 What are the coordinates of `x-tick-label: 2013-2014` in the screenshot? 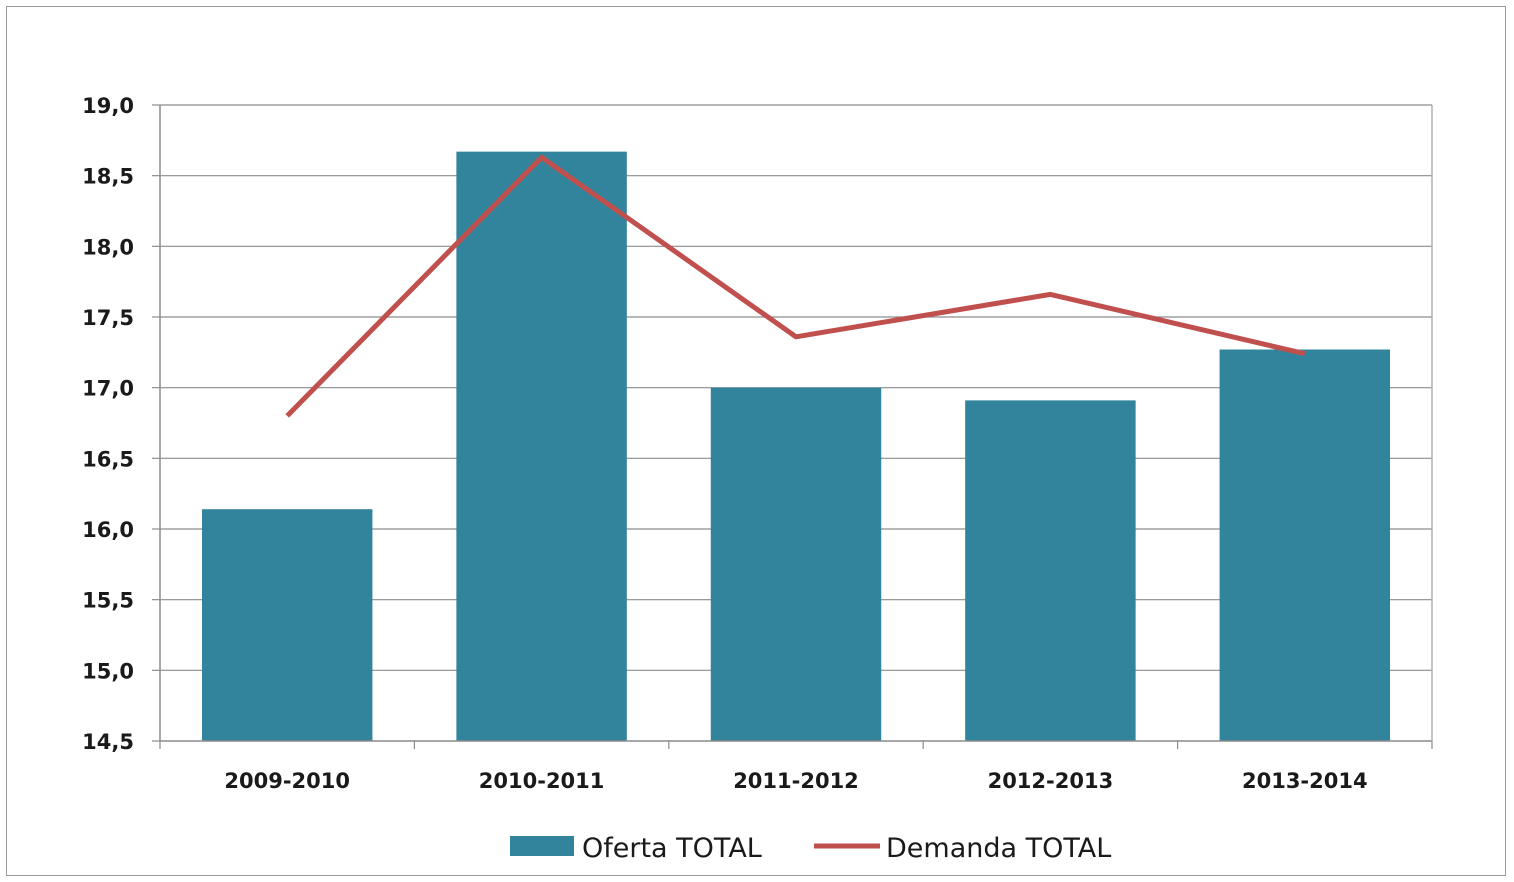 It's located at (1305, 781).